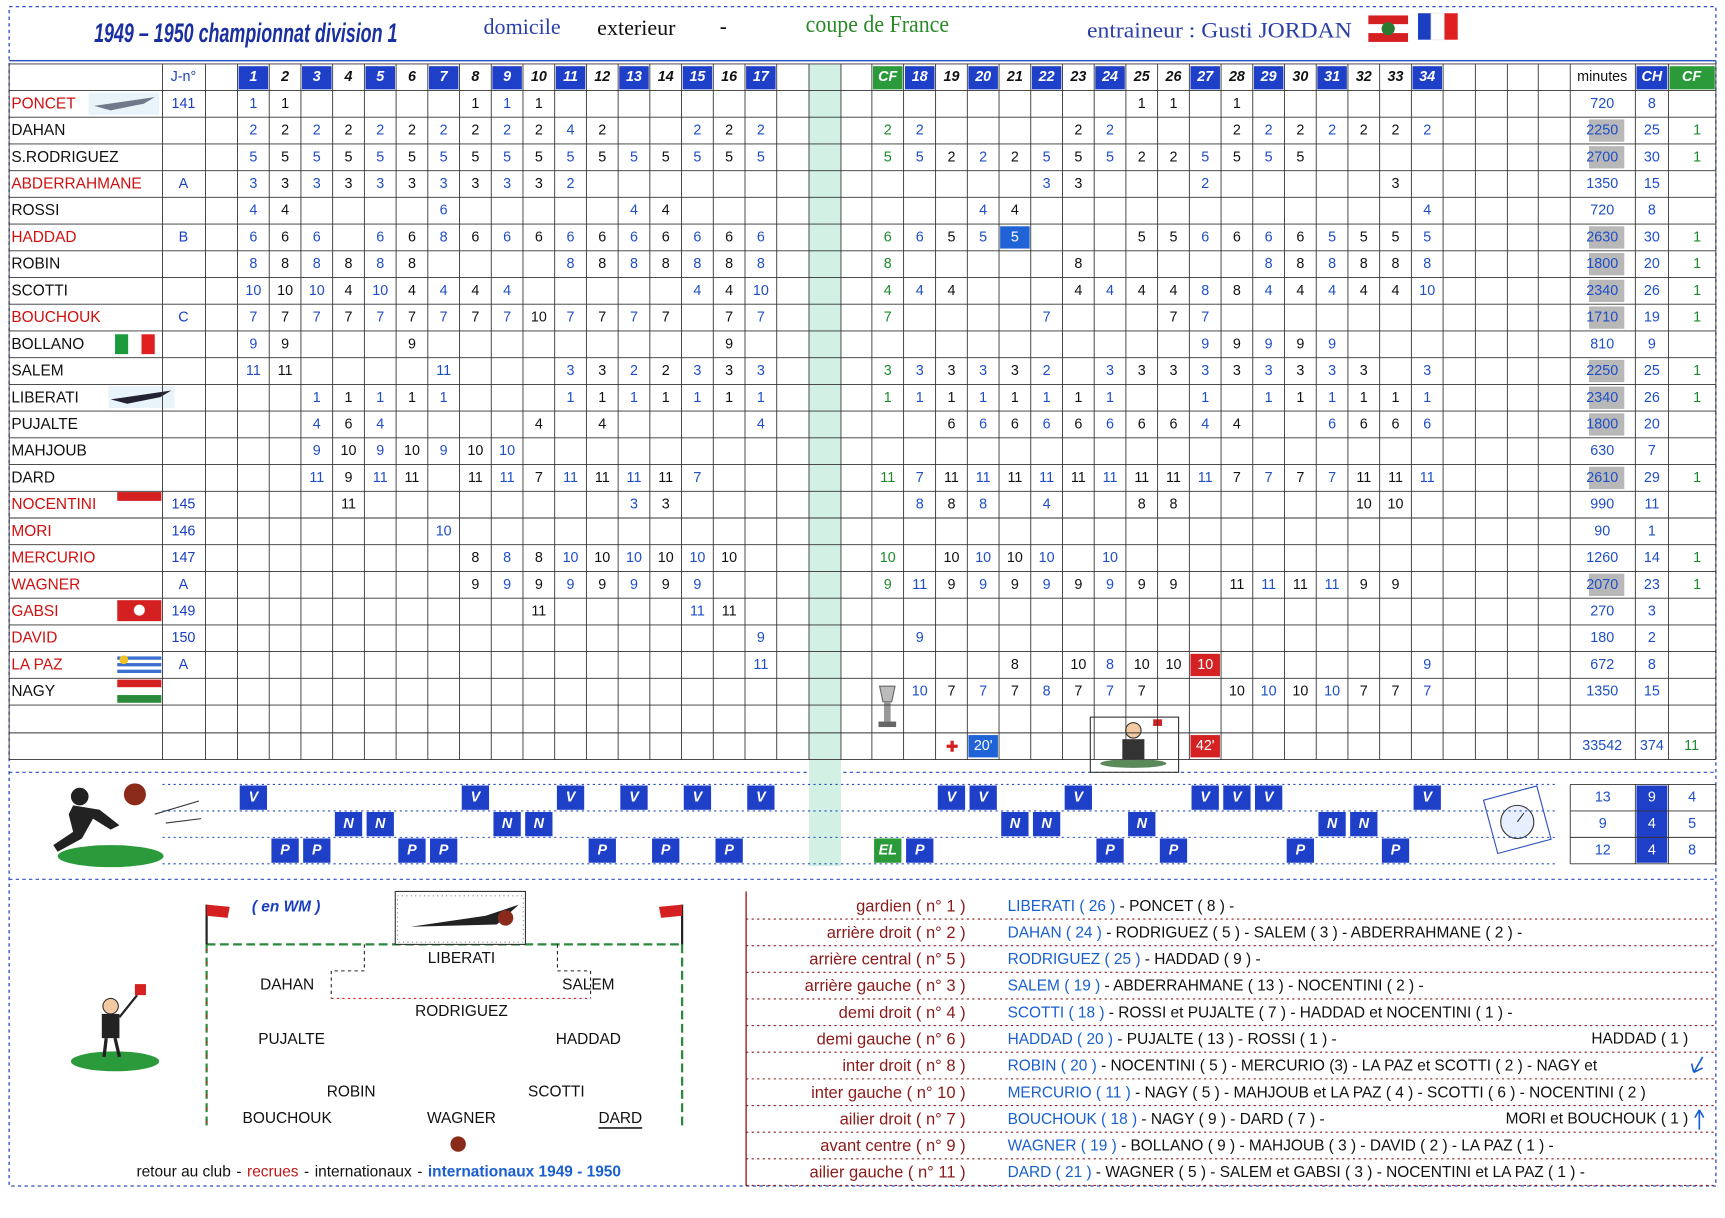  Describe the element at coordinates (1697, 398) in the screenshot. I see `player-cf: 1` at that location.